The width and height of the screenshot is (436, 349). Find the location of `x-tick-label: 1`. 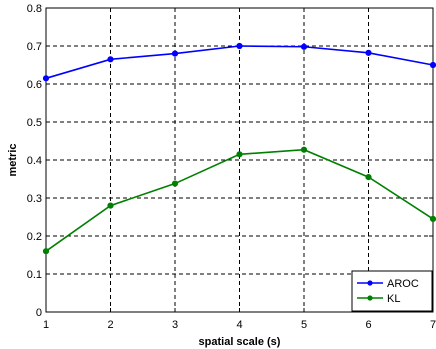

x-tick-label: 1 is located at coordinates (46, 325).